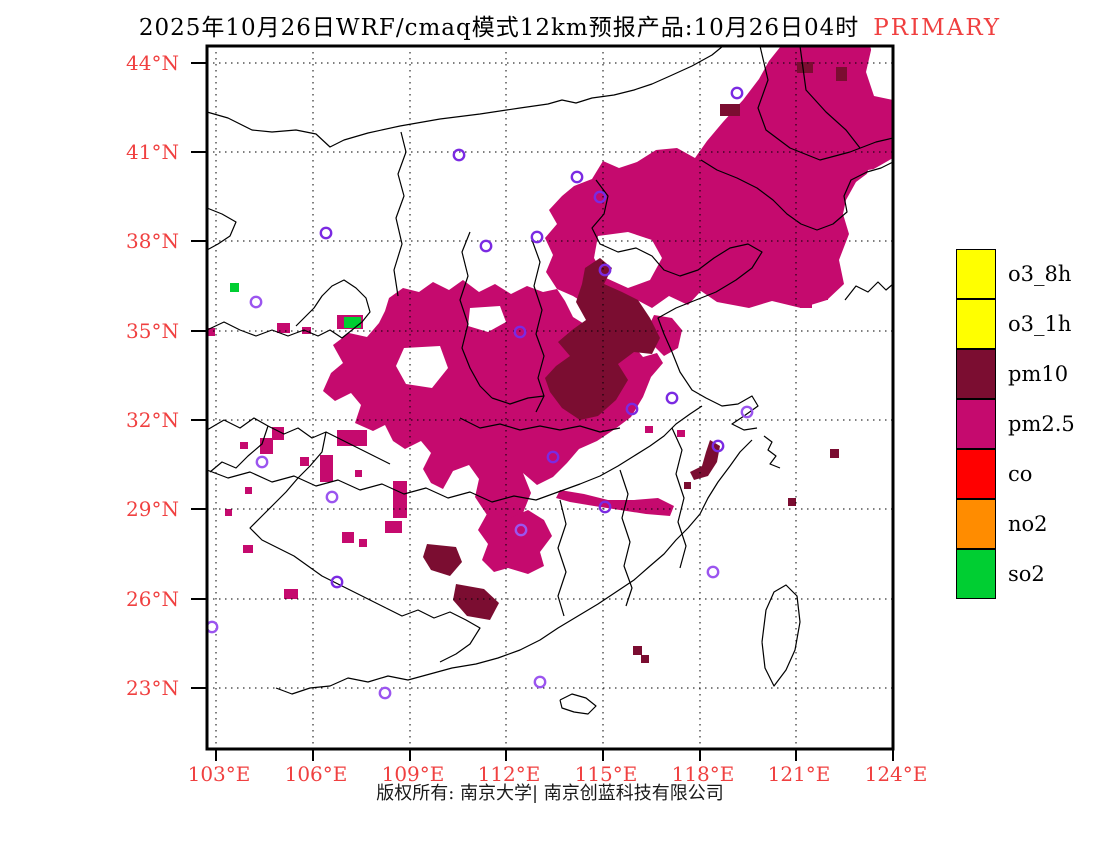  Describe the element at coordinates (1028, 524) in the screenshot. I see `legend-label: no2` at that location.